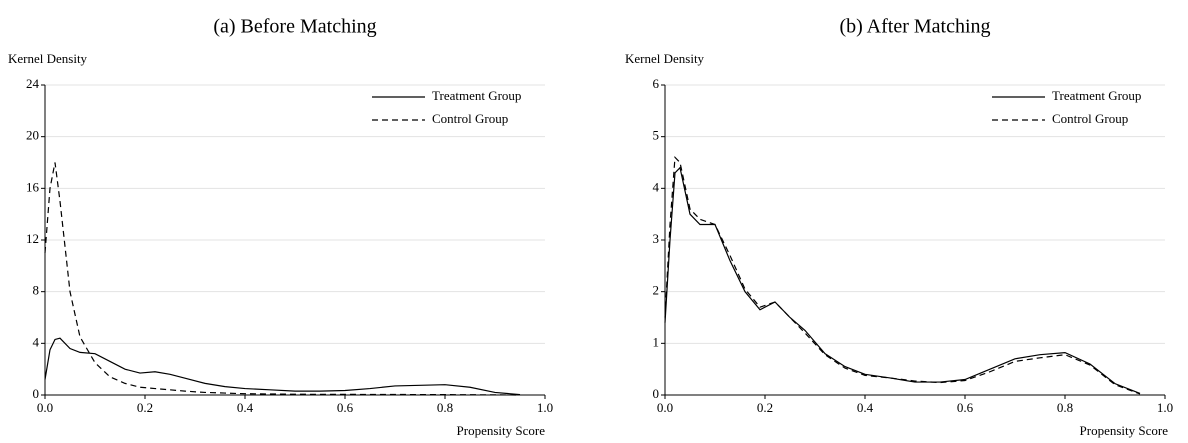 This screenshot has height=443, width=1188. I want to click on y-tick-label: 5, so click(656, 135).